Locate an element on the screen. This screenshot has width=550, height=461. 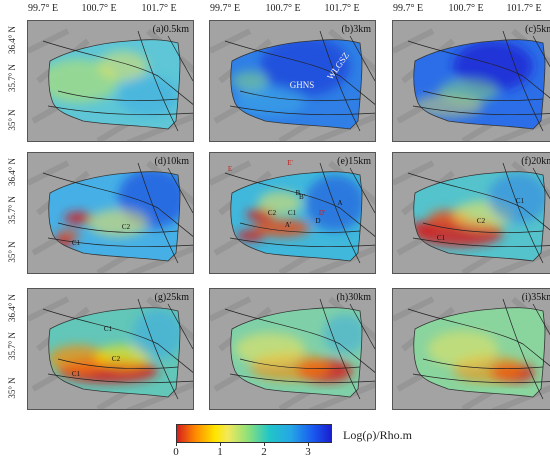
map-panel: (c)5km is located at coordinates (471, 81).